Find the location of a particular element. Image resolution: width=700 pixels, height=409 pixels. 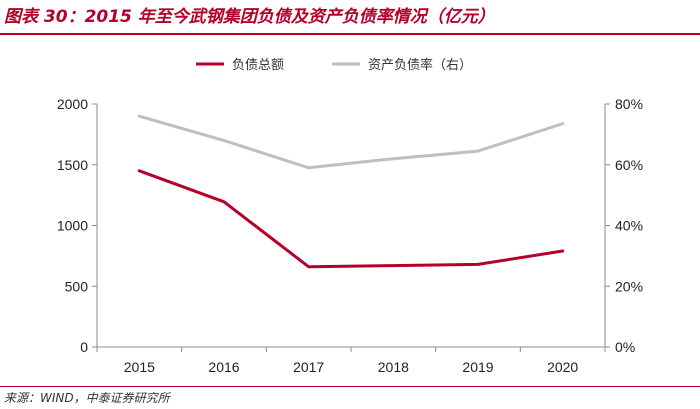

y-left-tick-label: 0 is located at coordinates (84, 347).